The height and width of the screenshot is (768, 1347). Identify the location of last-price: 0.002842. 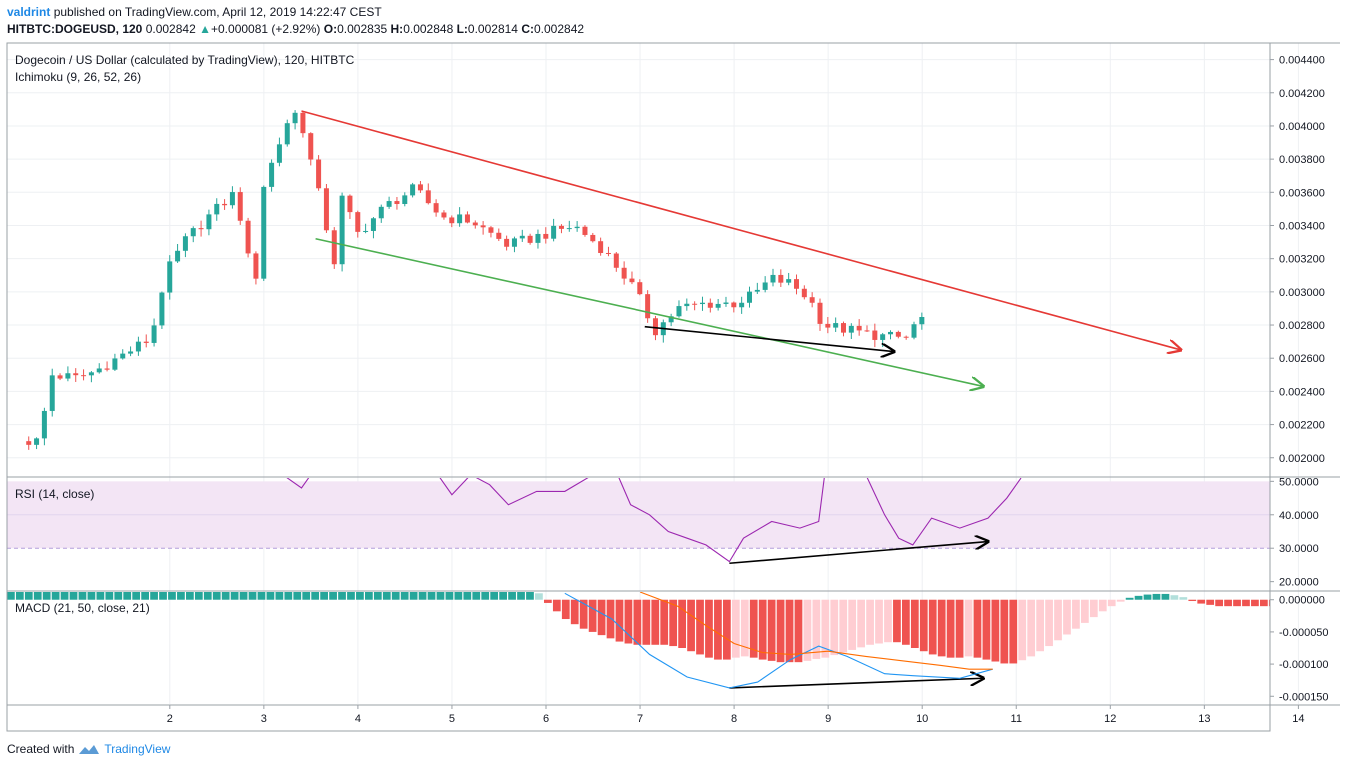
(170, 29).